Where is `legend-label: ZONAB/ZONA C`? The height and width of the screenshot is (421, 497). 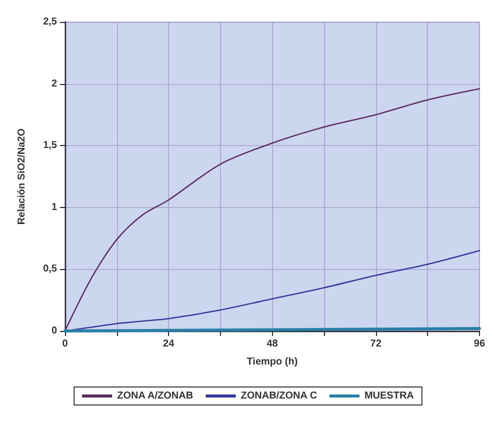
legend-label: ZONAB/ZONA C is located at coordinates (279, 396).